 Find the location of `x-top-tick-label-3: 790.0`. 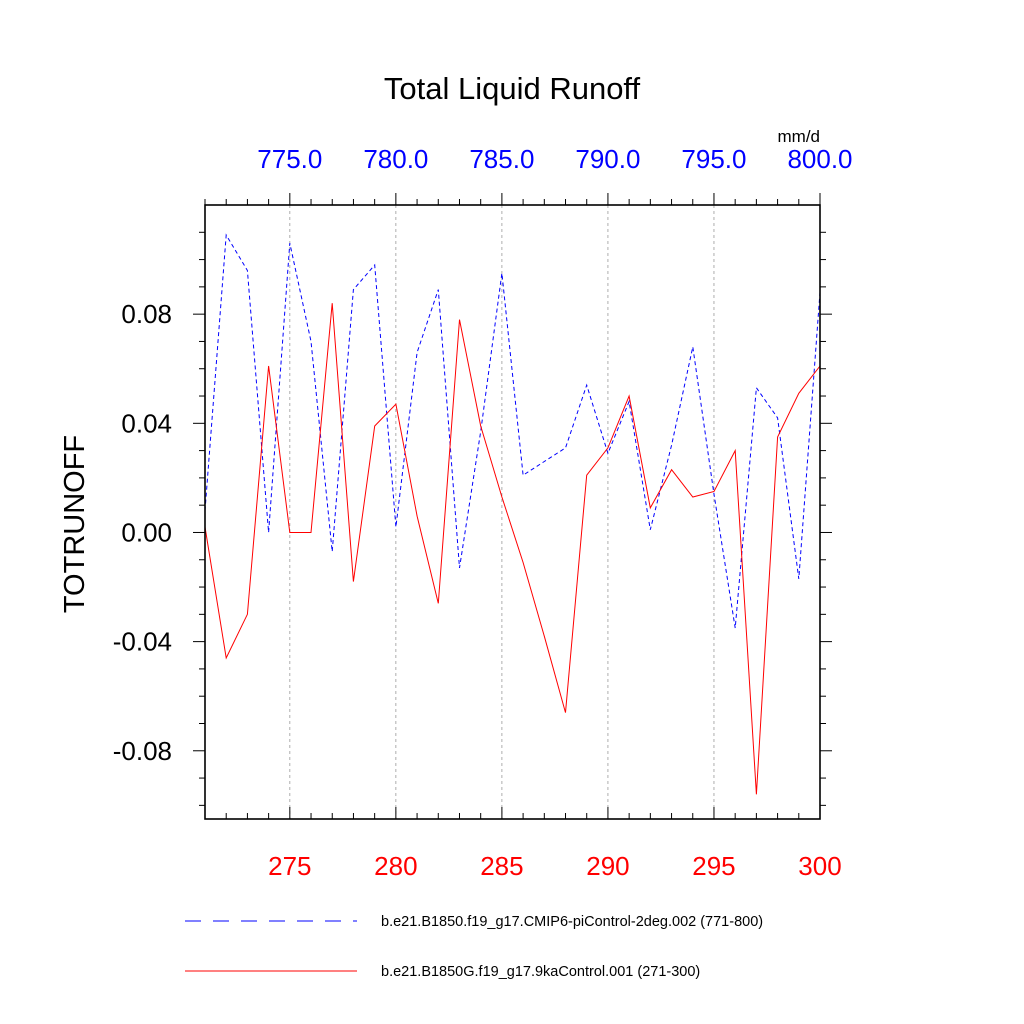

x-top-tick-label-3: 790.0 is located at coordinates (607, 159).